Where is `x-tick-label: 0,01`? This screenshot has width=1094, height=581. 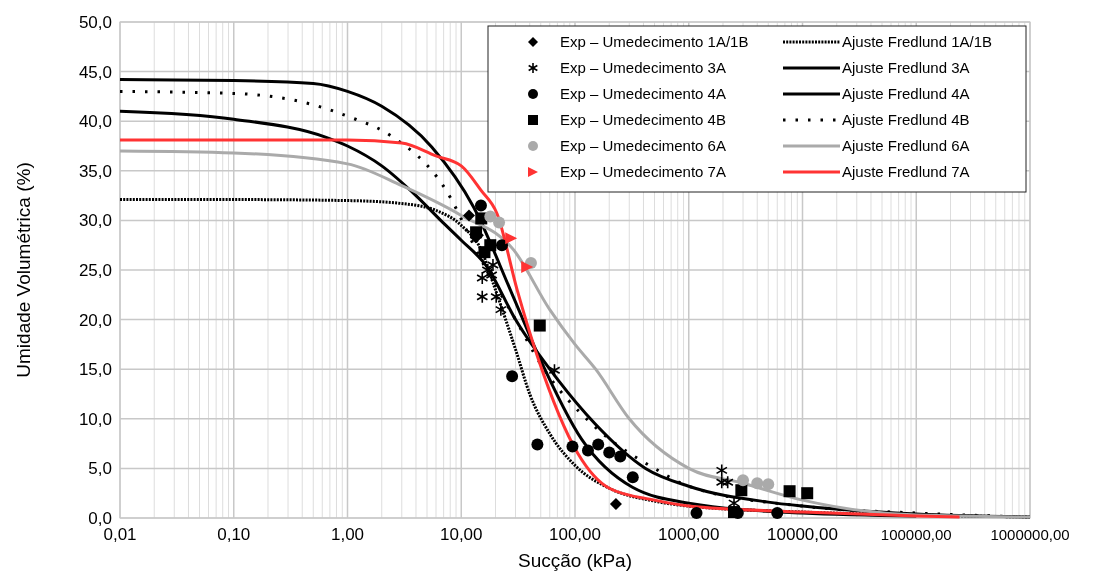 x-tick-label: 0,01 is located at coordinates (120, 534).